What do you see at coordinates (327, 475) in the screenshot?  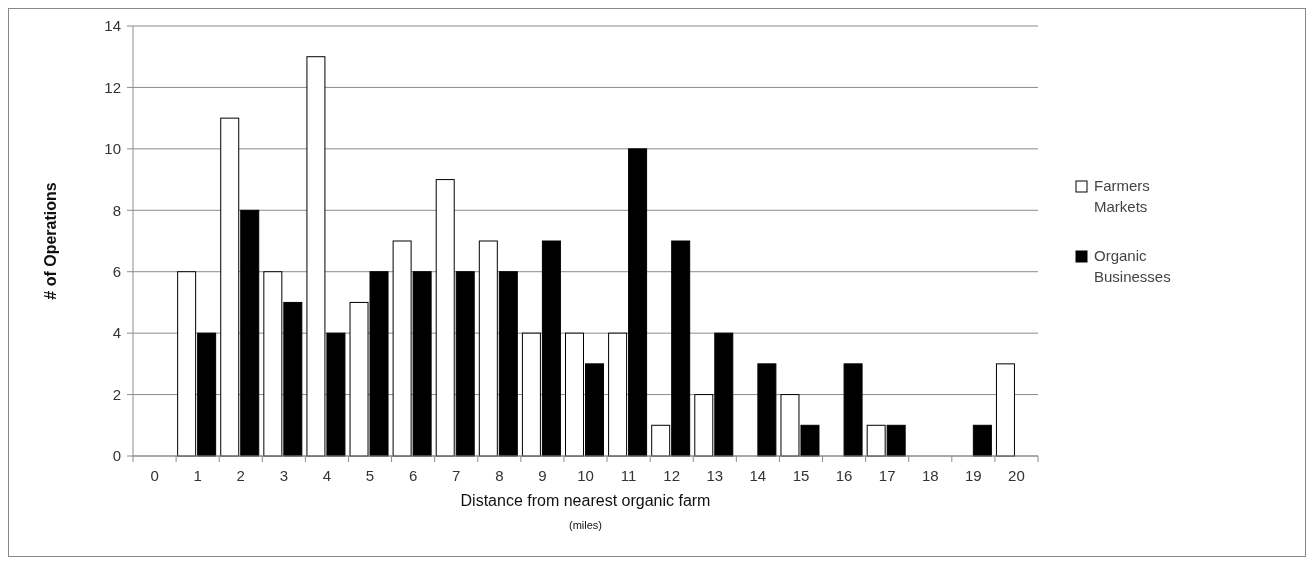 I see `x-tick-label: 4` at bounding box center [327, 475].